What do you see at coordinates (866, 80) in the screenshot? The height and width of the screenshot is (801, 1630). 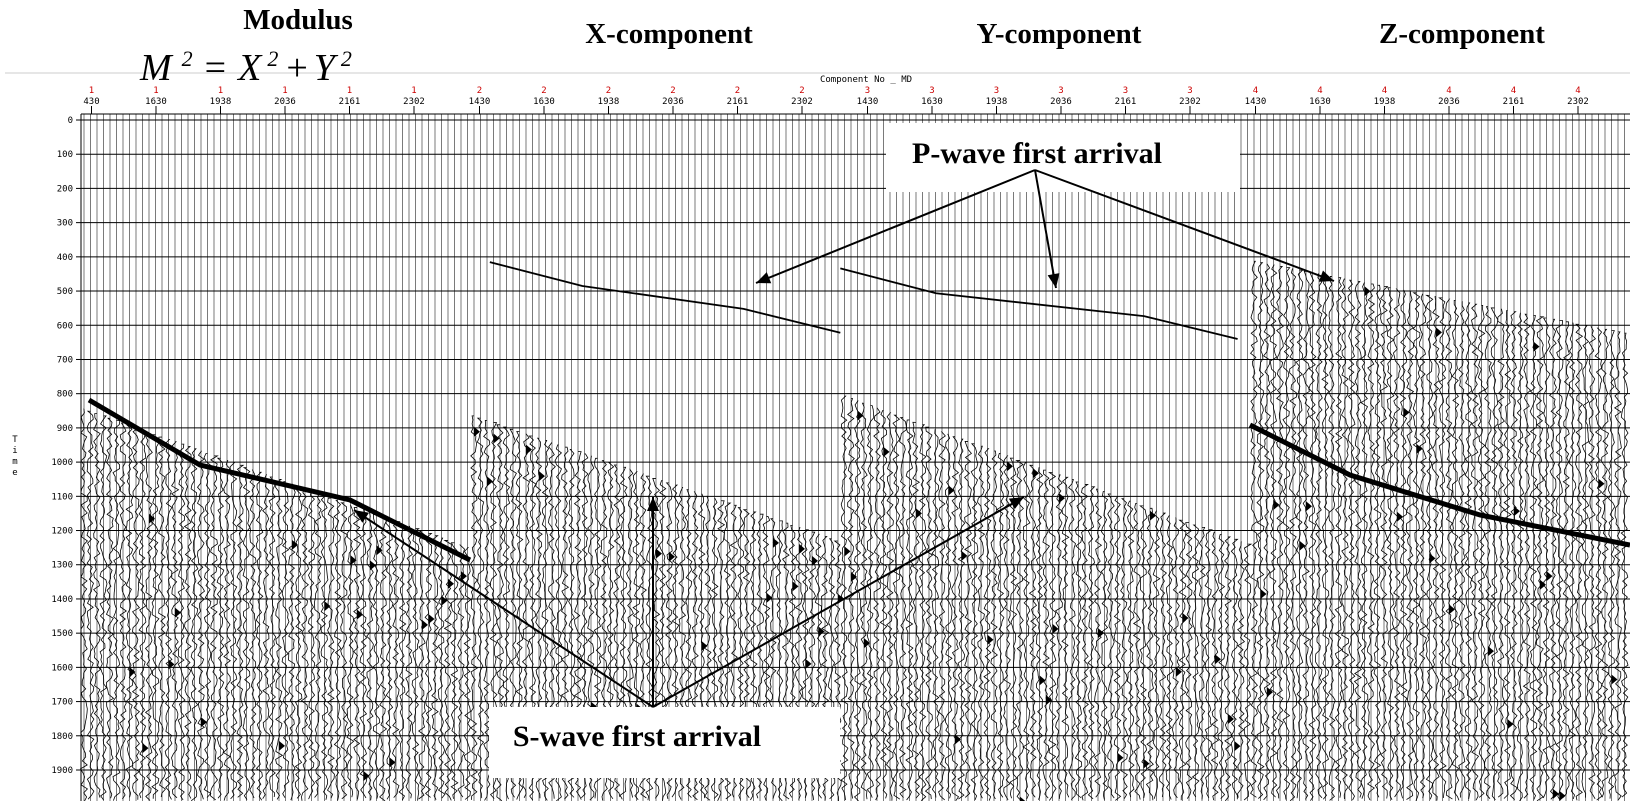 I see `header-label: Component No _ MD` at bounding box center [866, 80].